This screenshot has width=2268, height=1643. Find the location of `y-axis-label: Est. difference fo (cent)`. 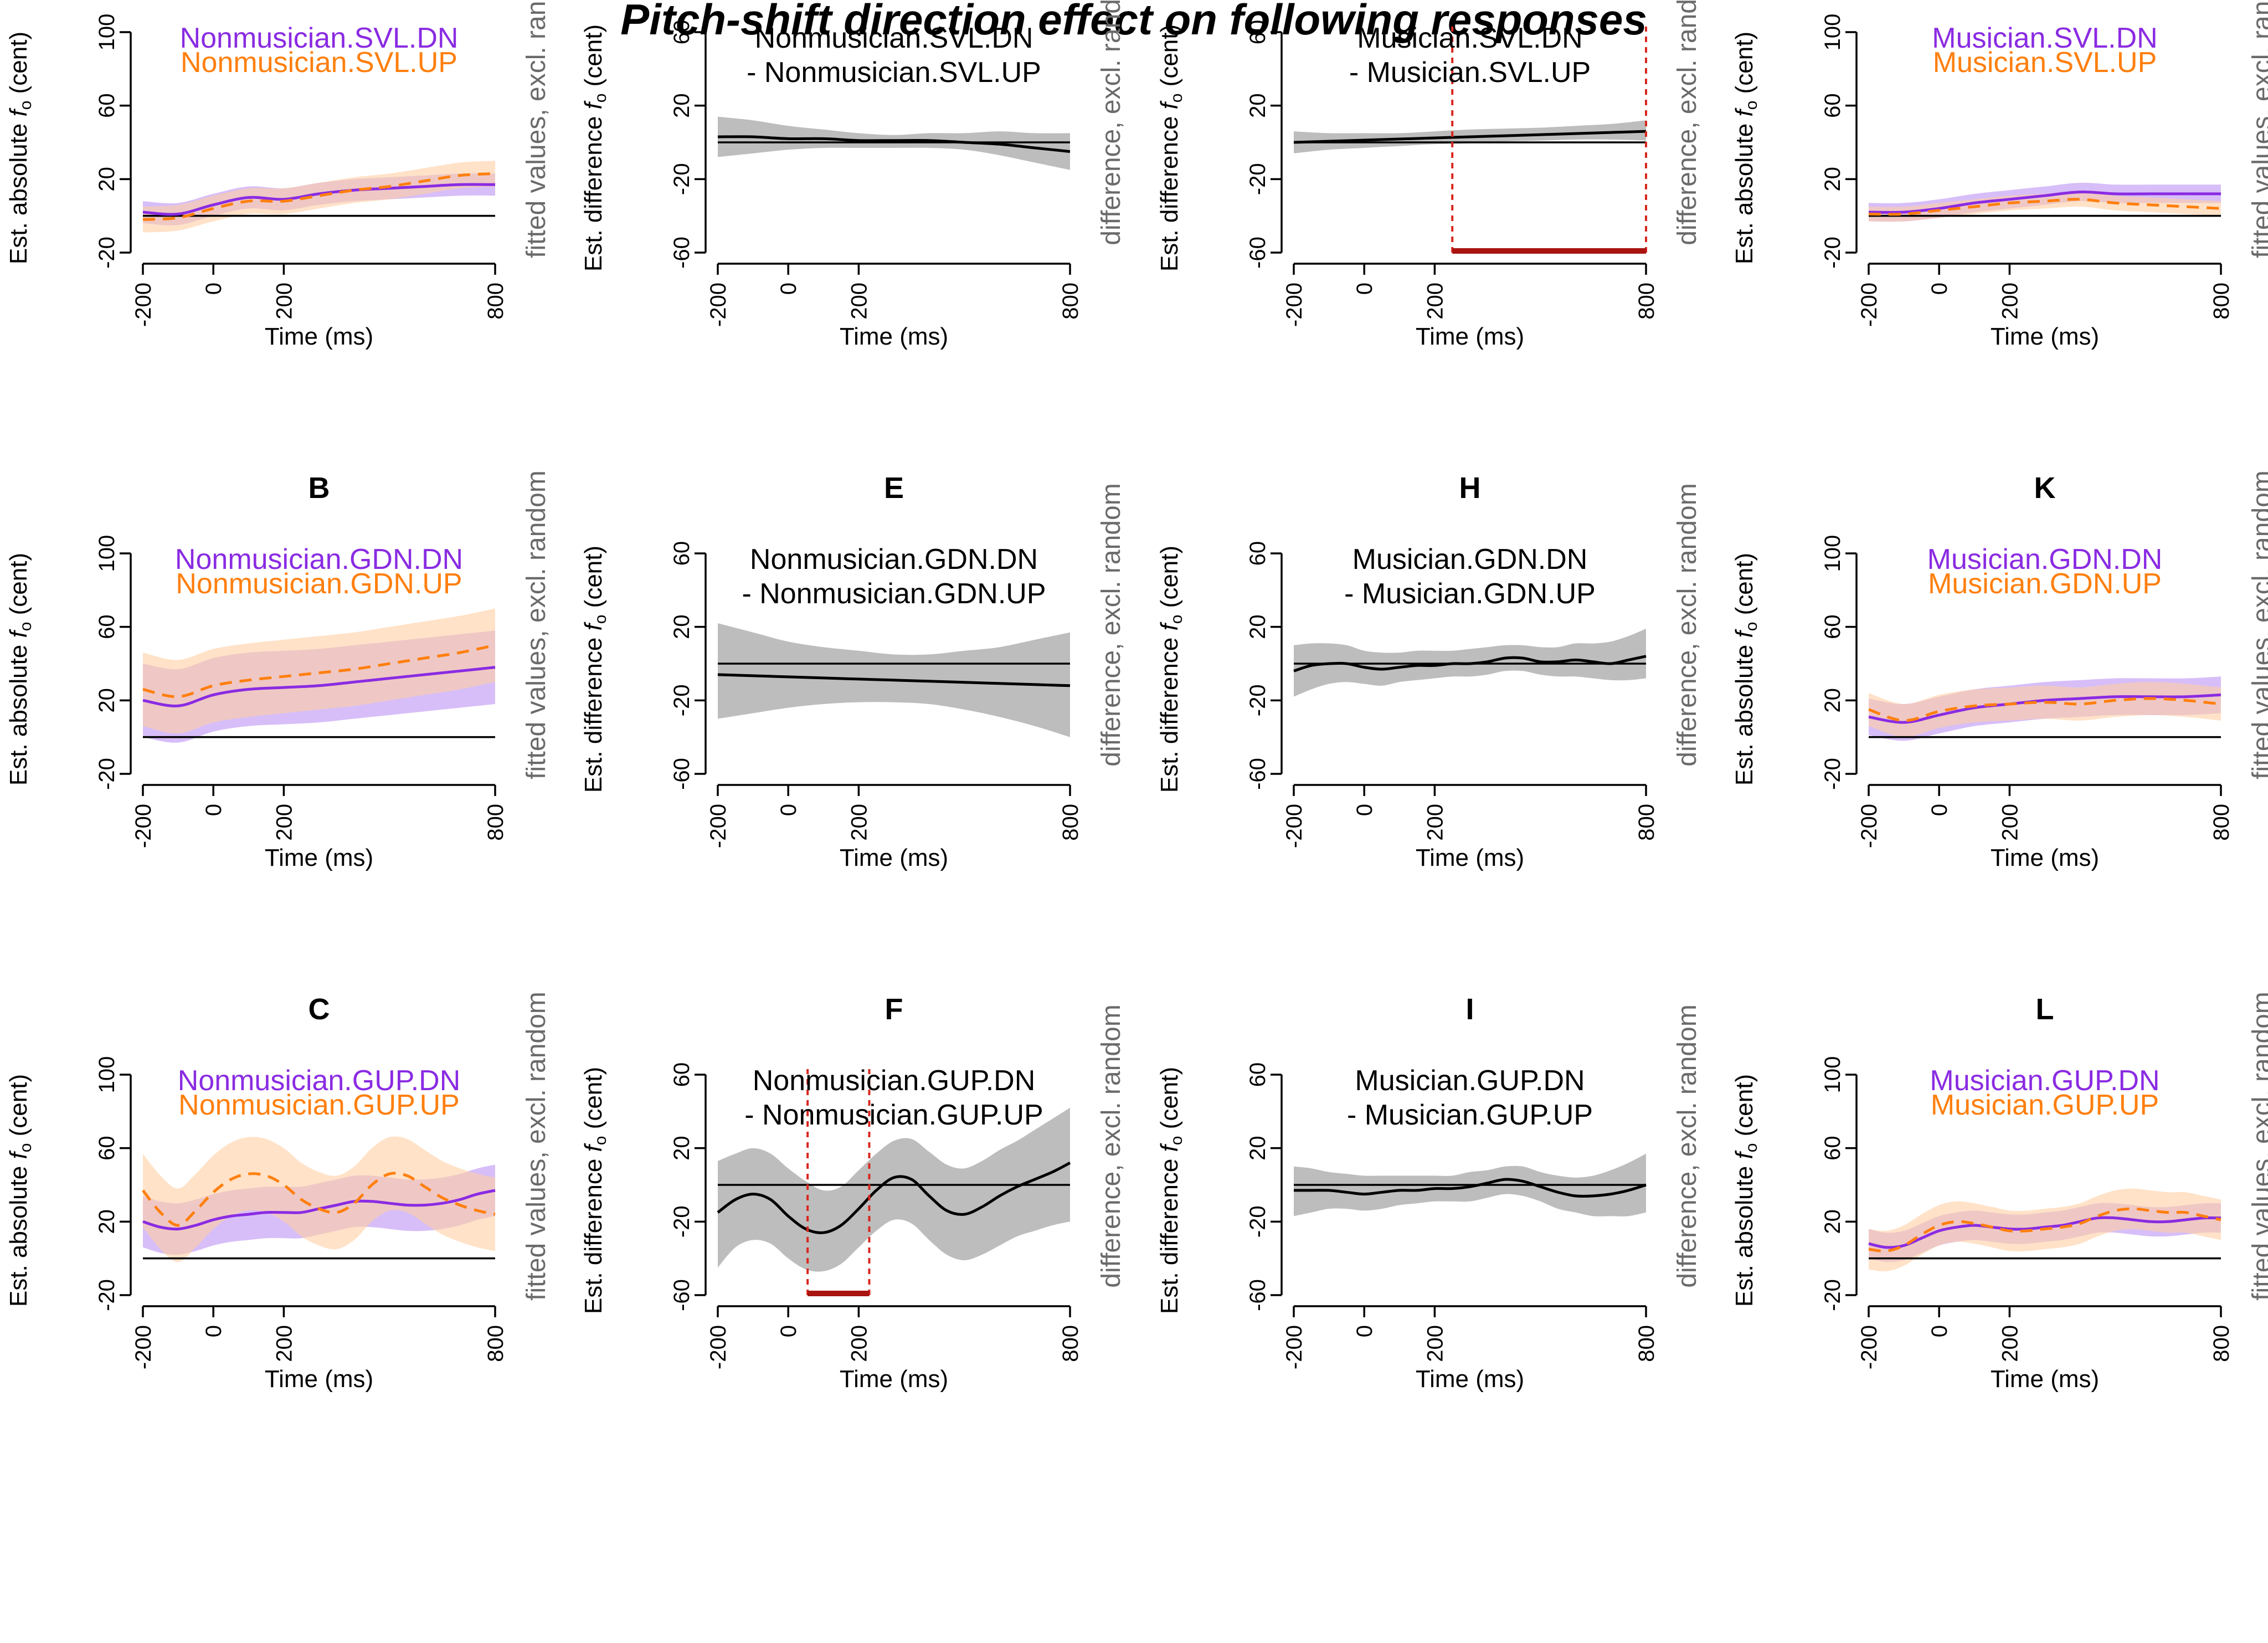

y-axis-label: Est. difference fo (cent) is located at coordinates (1171, 1190).